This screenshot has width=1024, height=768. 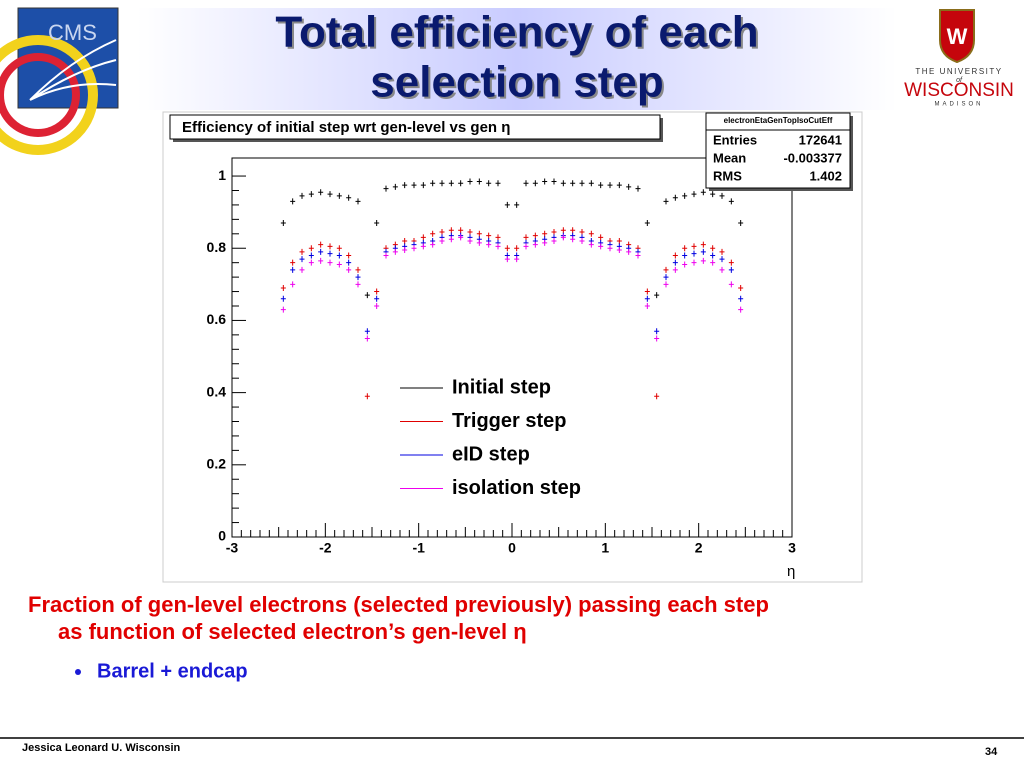 I want to click on logo-text: MADISON, so click(x=958, y=105).